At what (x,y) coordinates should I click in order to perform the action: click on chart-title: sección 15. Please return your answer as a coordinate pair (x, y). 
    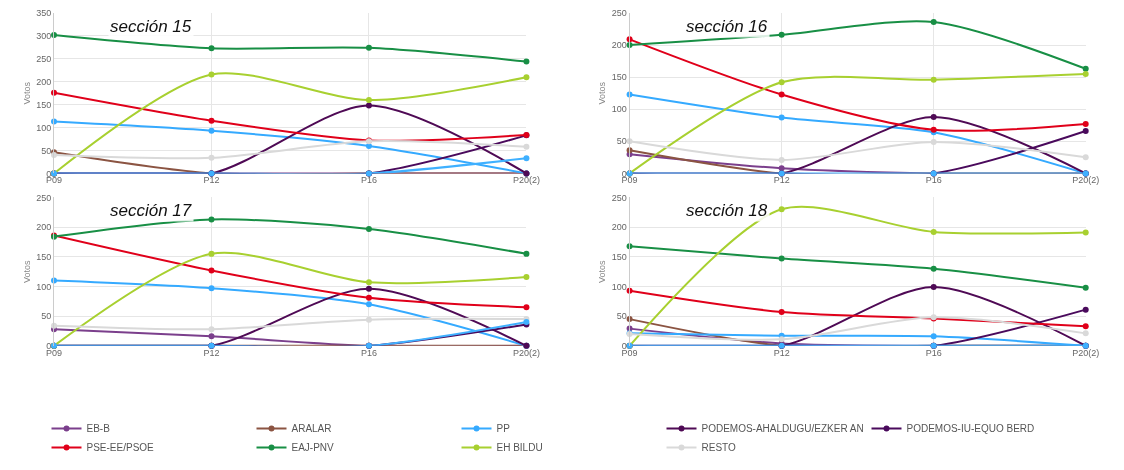
    Looking at the image, I should click on (151, 26).